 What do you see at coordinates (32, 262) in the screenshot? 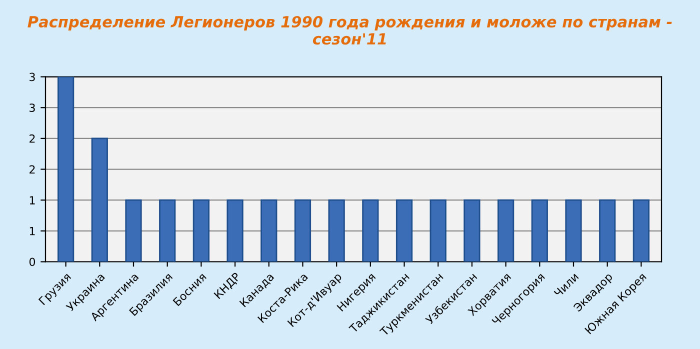
I see `y-tick-label: 0` at bounding box center [32, 262].